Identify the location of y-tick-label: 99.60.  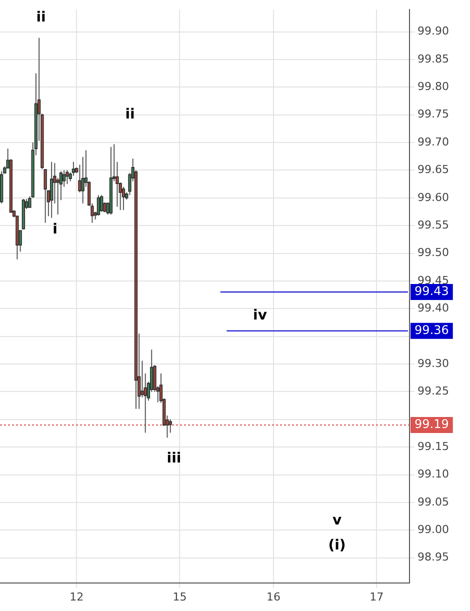
(434, 197).